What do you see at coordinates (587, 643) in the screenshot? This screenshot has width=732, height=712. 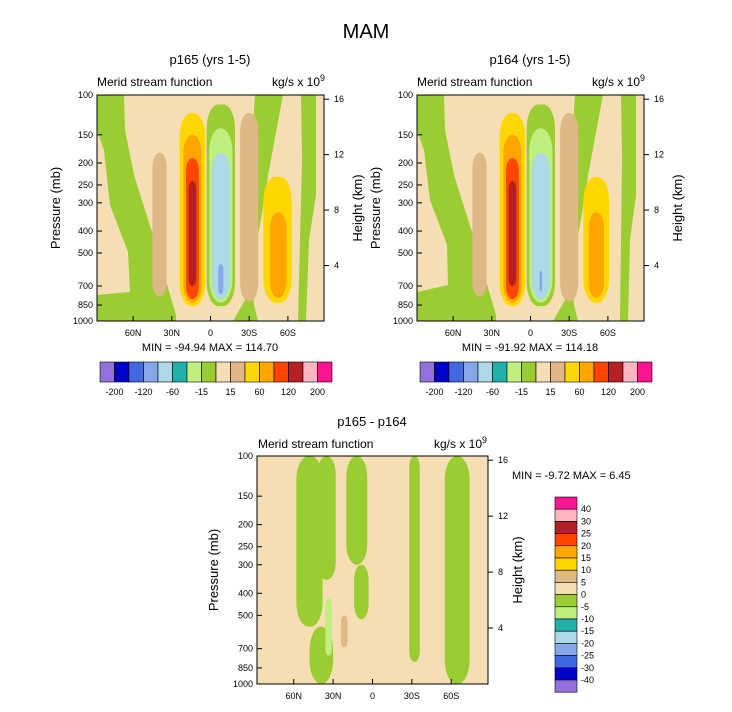 I see `colorbar-label: -20` at bounding box center [587, 643].